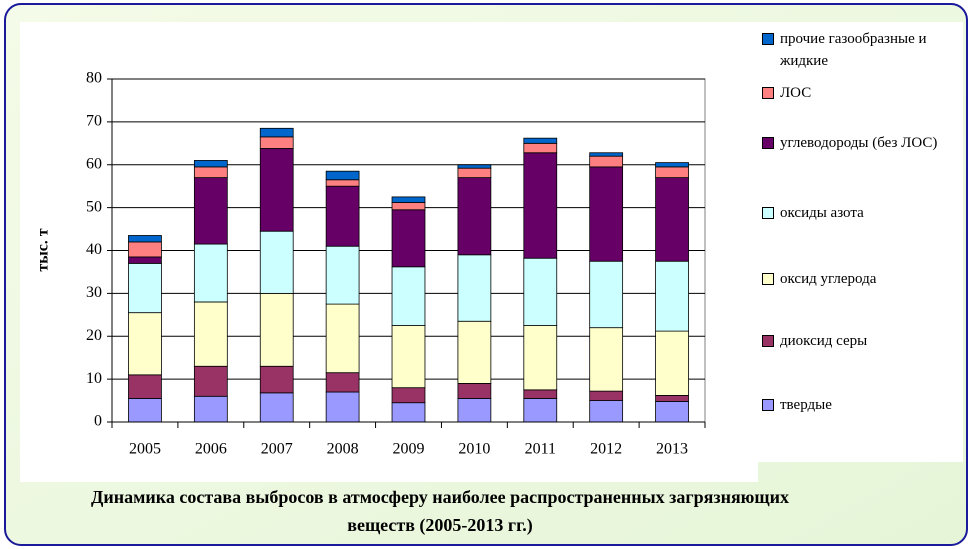 This screenshot has width=972, height=549. I want to click on legend-item: ЛОС, so click(863, 93).